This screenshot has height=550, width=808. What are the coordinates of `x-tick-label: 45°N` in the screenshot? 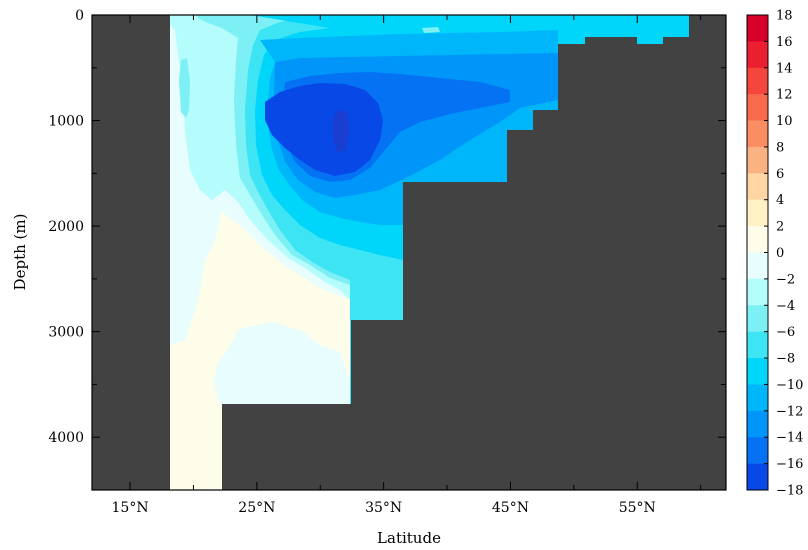 It's located at (510, 508).